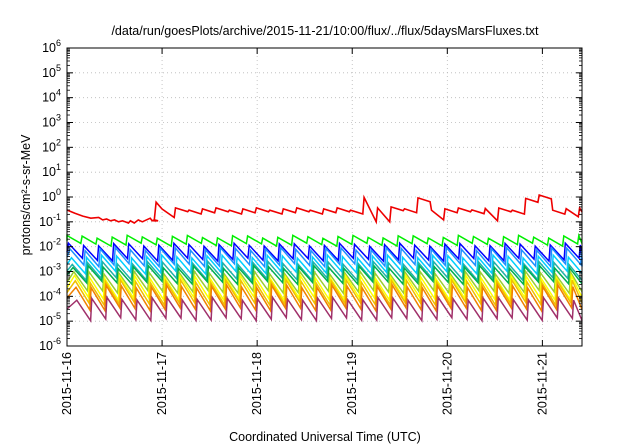 This screenshot has height=448, width=640. What do you see at coordinates (51, 46) in the screenshot?
I see `y-tick-label: 10⁶` at bounding box center [51, 46].